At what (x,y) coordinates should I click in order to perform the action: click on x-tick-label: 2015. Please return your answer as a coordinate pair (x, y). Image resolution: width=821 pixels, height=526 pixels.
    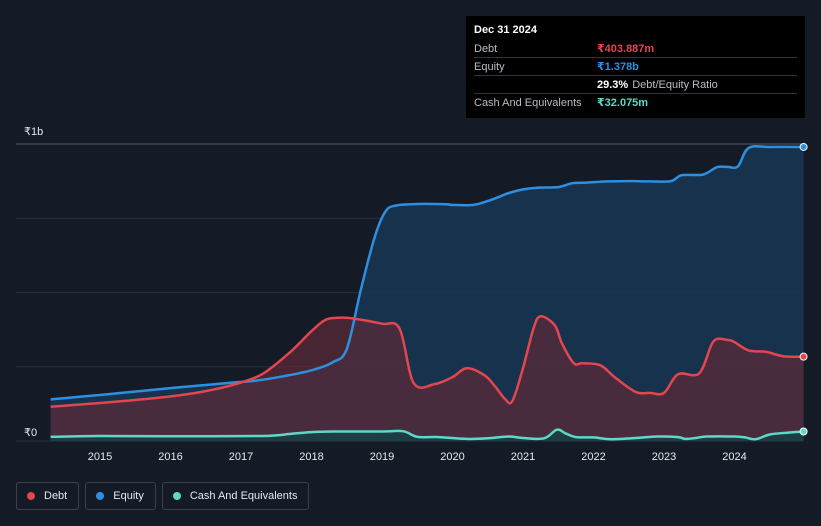
    Looking at the image, I should click on (100, 457).